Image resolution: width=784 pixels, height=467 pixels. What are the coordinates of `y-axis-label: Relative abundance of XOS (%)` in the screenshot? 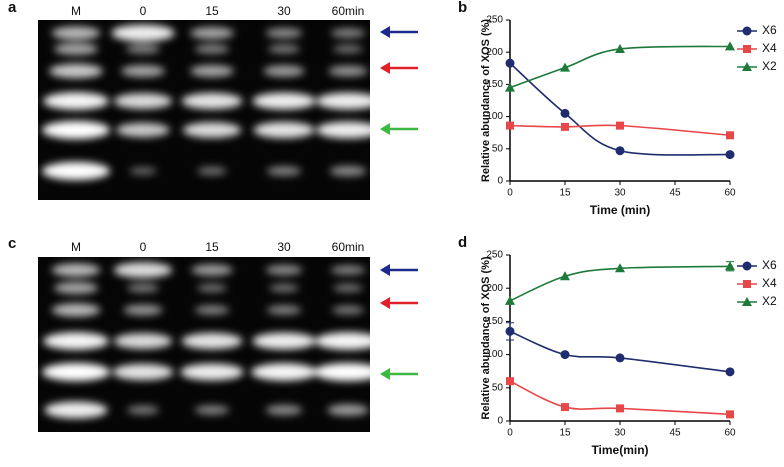 It's located at (486, 338).